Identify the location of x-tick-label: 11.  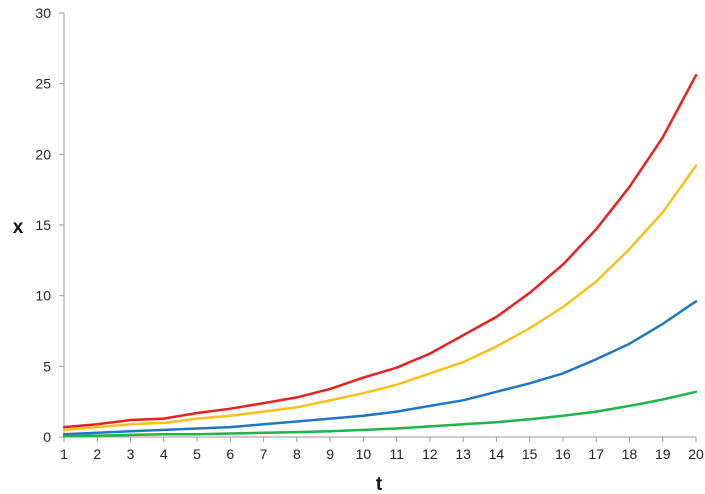
(396, 454).